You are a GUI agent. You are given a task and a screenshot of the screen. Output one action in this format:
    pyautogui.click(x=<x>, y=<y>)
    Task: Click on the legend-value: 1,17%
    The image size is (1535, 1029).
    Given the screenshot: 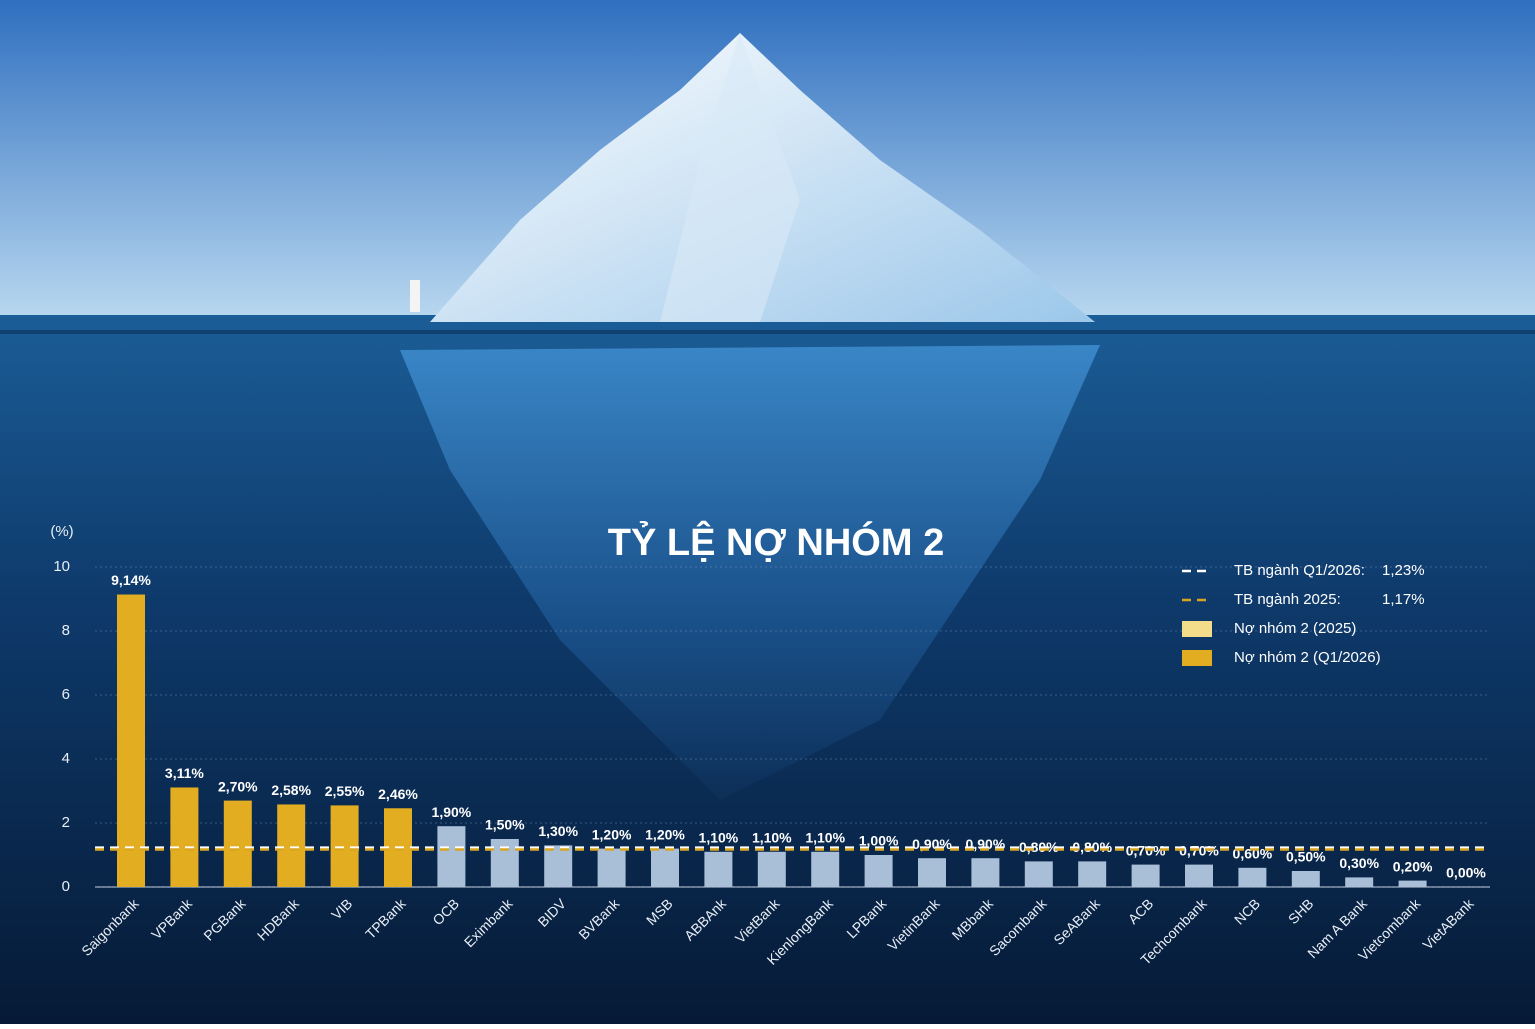 What is the action you would take?
    pyautogui.click(x=1403, y=599)
    